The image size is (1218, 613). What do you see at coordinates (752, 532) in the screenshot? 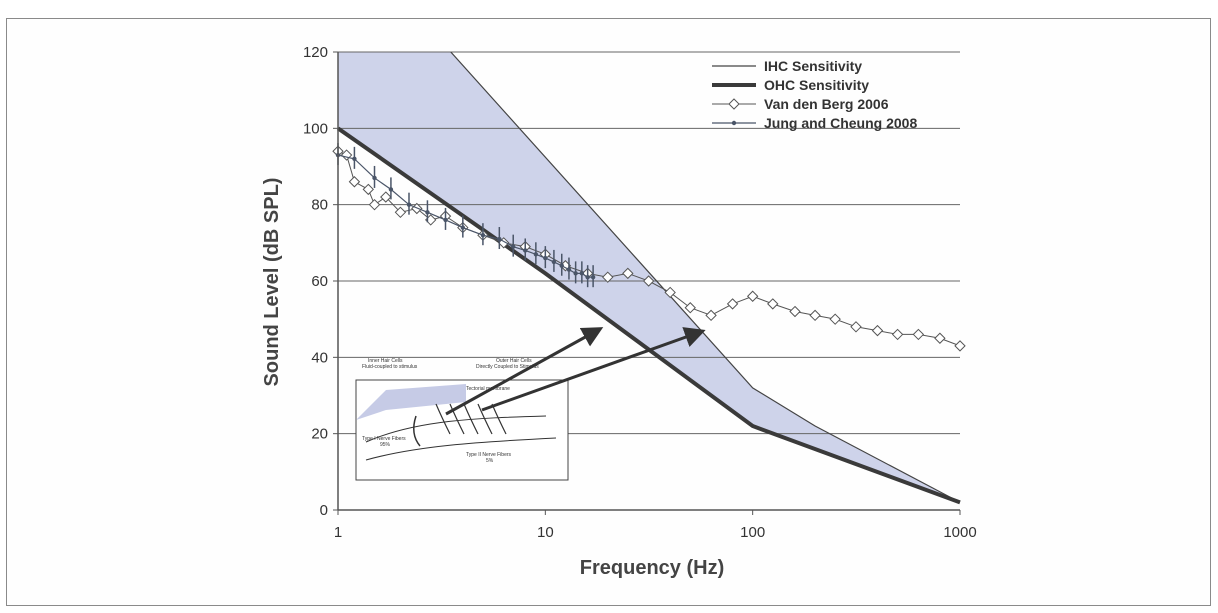
I see `x-tick-label: 100` at bounding box center [752, 532].